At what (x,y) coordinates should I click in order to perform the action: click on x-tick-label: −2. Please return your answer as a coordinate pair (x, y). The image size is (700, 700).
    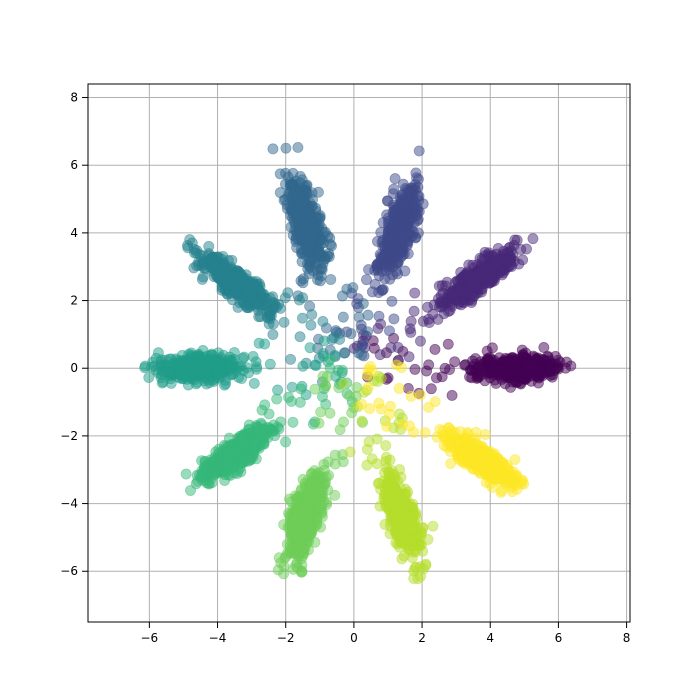
    Looking at the image, I should click on (286, 638).